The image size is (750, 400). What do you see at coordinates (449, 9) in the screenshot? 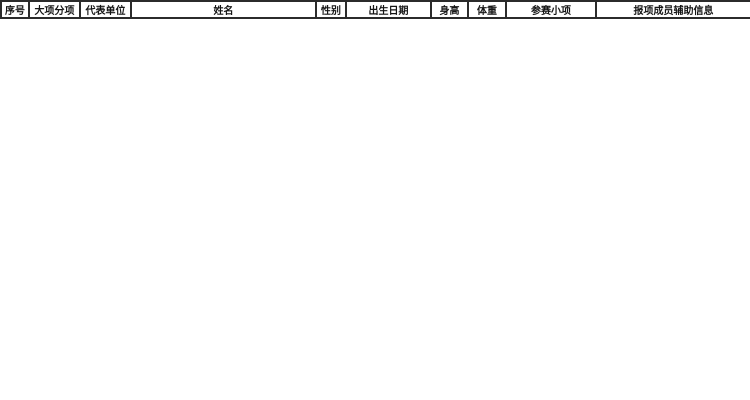
I see `col-header-height: 身高` at bounding box center [449, 9].